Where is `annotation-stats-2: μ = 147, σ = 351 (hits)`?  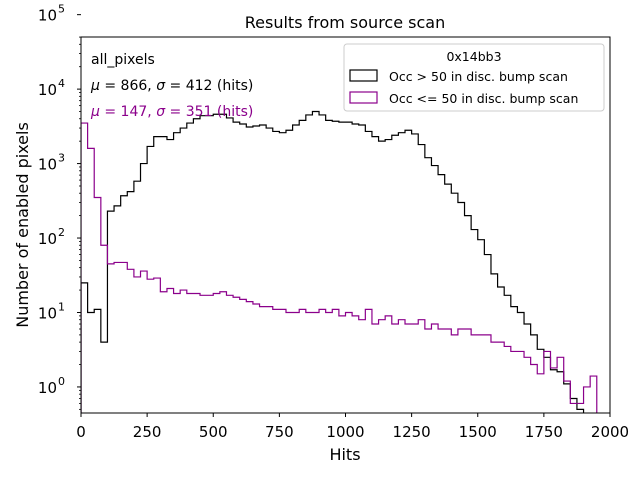
annotation-stats-2: μ = 147, σ = 351 (hits) is located at coordinates (171, 112).